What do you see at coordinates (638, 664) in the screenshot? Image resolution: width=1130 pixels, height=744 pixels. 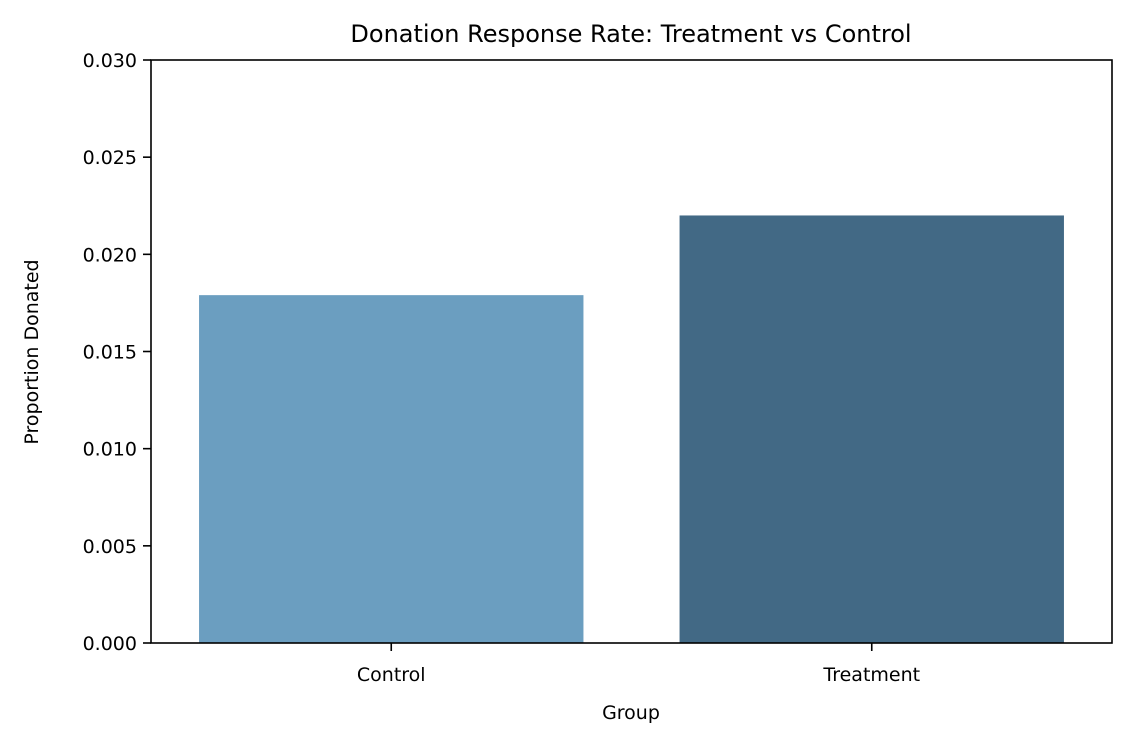 I see `x-axis-ticks: Control Treatment` at bounding box center [638, 664].